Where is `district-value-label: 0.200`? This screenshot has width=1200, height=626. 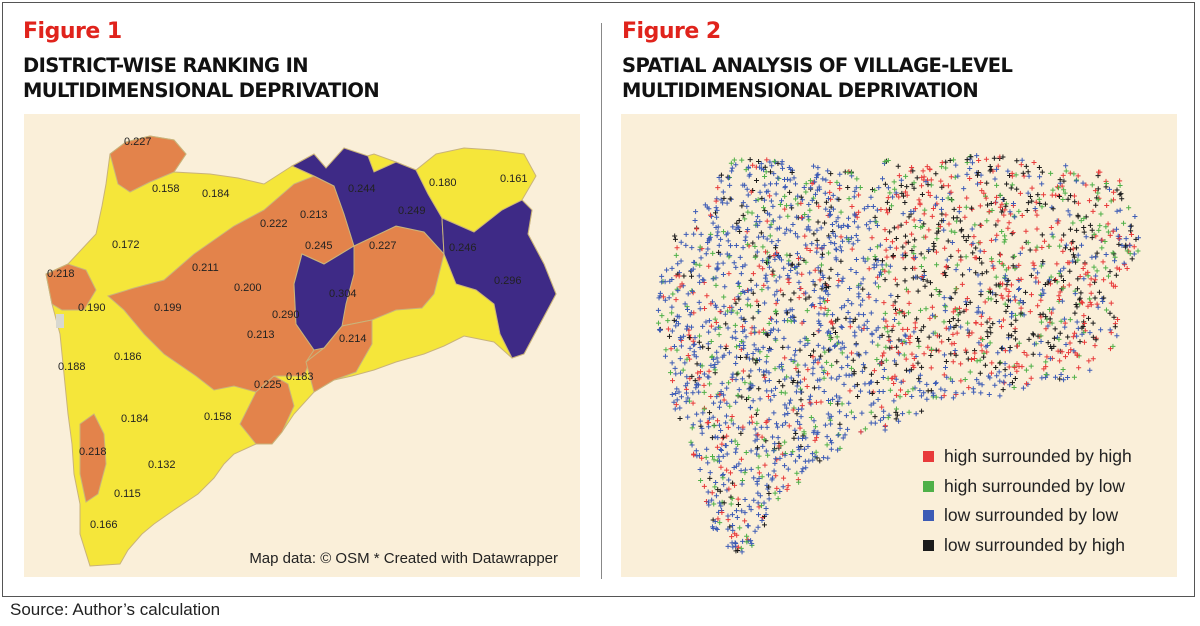 district-value-label: 0.200 is located at coordinates (248, 288).